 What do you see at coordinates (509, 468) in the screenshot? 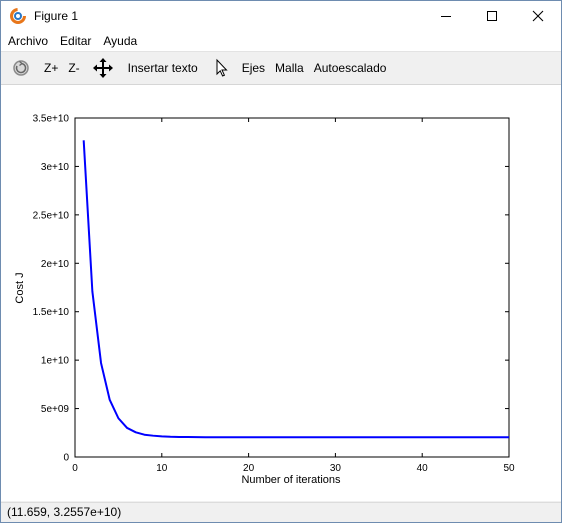
I see `x-tick-label: 50` at bounding box center [509, 468].